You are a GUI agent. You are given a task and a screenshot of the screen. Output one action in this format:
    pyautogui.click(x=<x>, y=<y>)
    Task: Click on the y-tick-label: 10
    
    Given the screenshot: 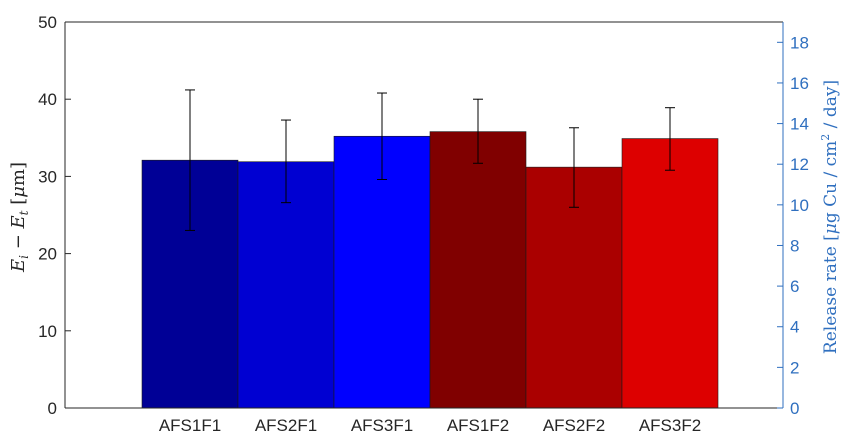 What is the action you would take?
    pyautogui.click(x=47, y=331)
    